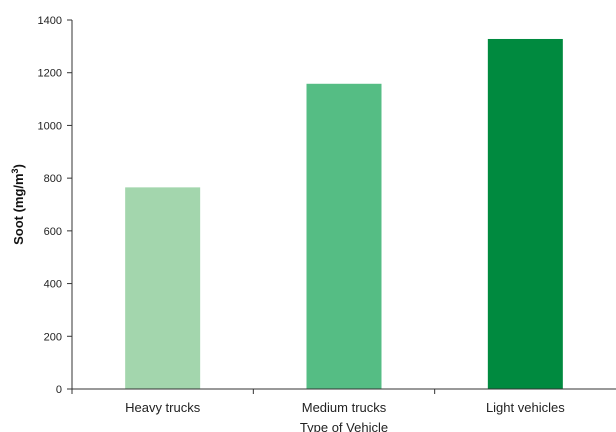  Describe the element at coordinates (525, 213) in the screenshot. I see `bar-light-vehicles` at that location.